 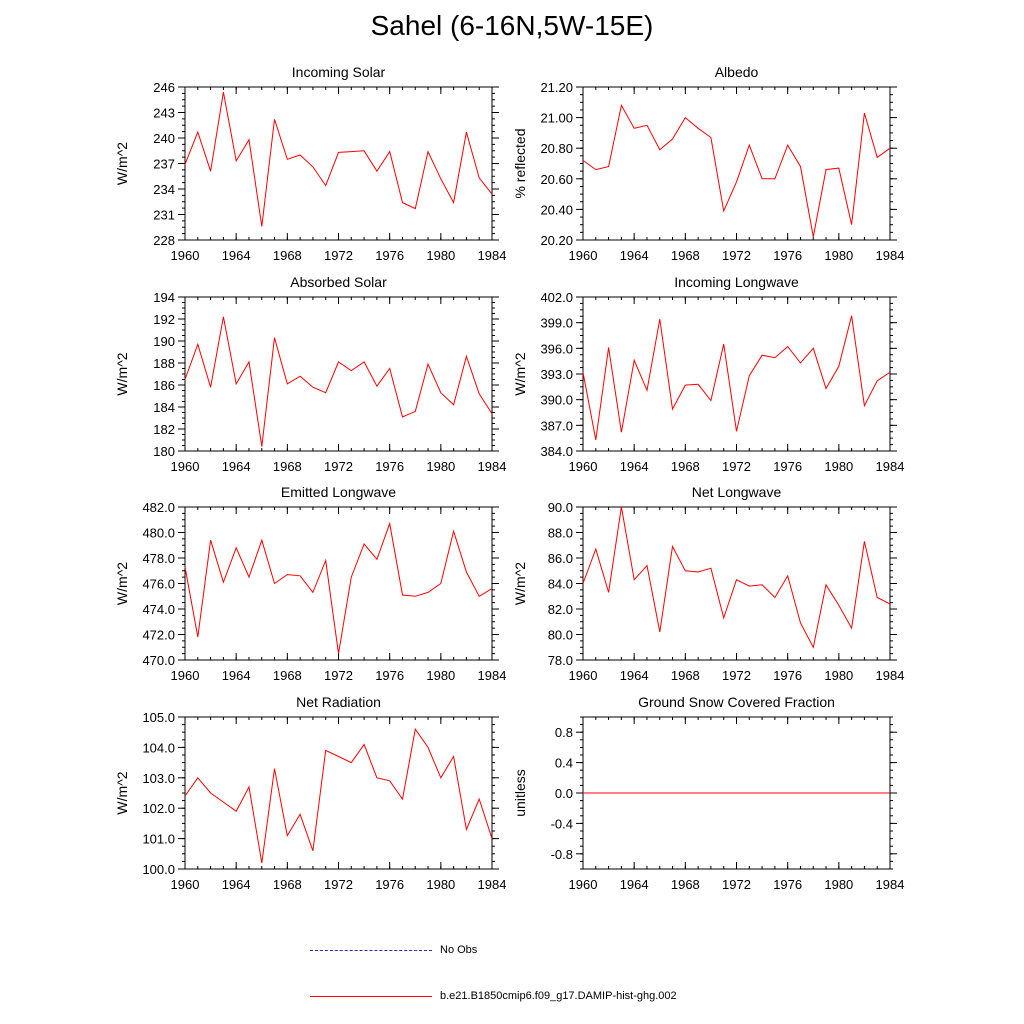 I want to click on y-tick-label: 102.0, so click(x=158, y=808).